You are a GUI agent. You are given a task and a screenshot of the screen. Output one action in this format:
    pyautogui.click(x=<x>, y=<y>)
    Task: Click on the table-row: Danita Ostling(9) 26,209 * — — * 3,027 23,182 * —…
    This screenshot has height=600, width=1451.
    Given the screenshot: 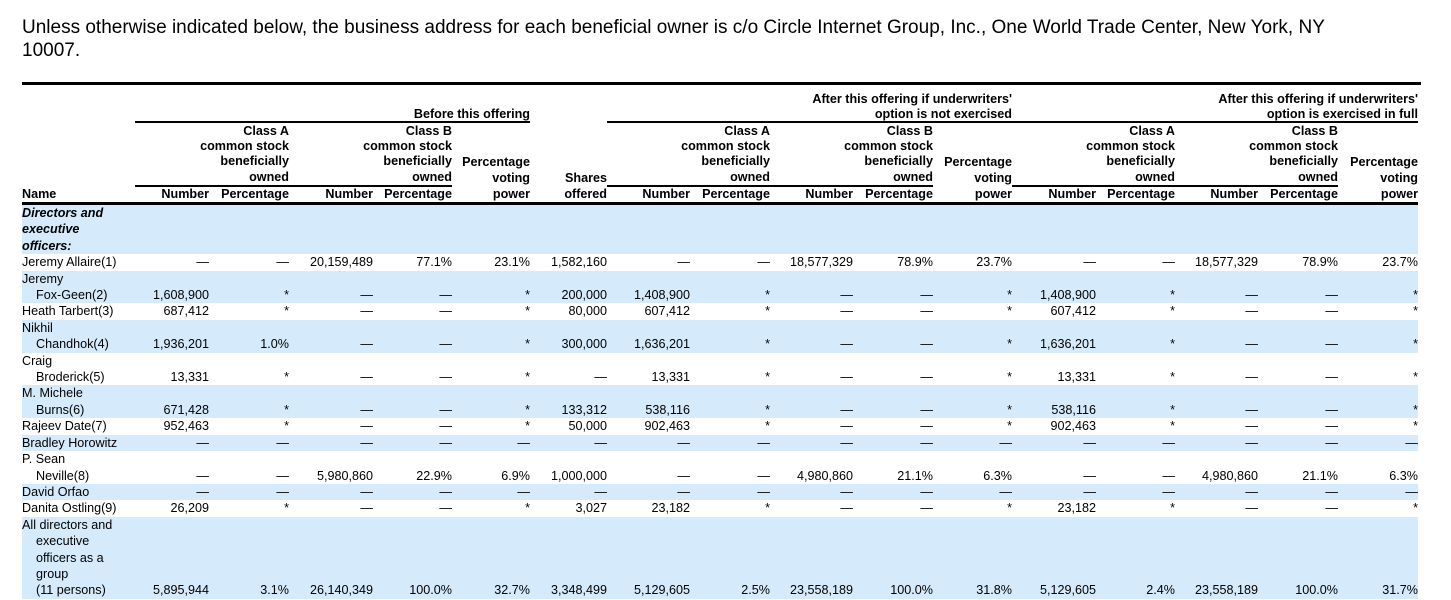 What is the action you would take?
    pyautogui.click(x=720, y=508)
    